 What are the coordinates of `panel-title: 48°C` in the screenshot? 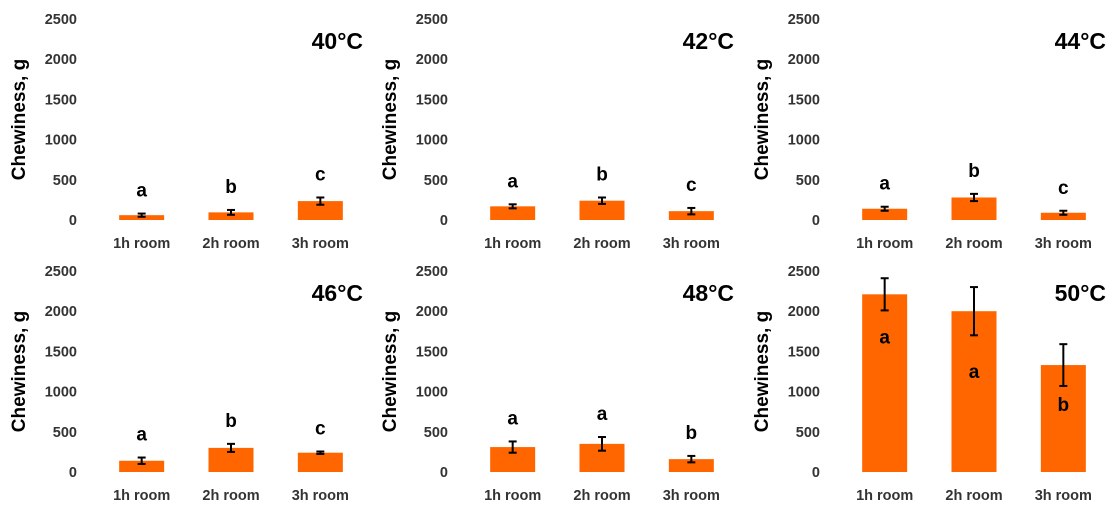 It's located at (708, 293).